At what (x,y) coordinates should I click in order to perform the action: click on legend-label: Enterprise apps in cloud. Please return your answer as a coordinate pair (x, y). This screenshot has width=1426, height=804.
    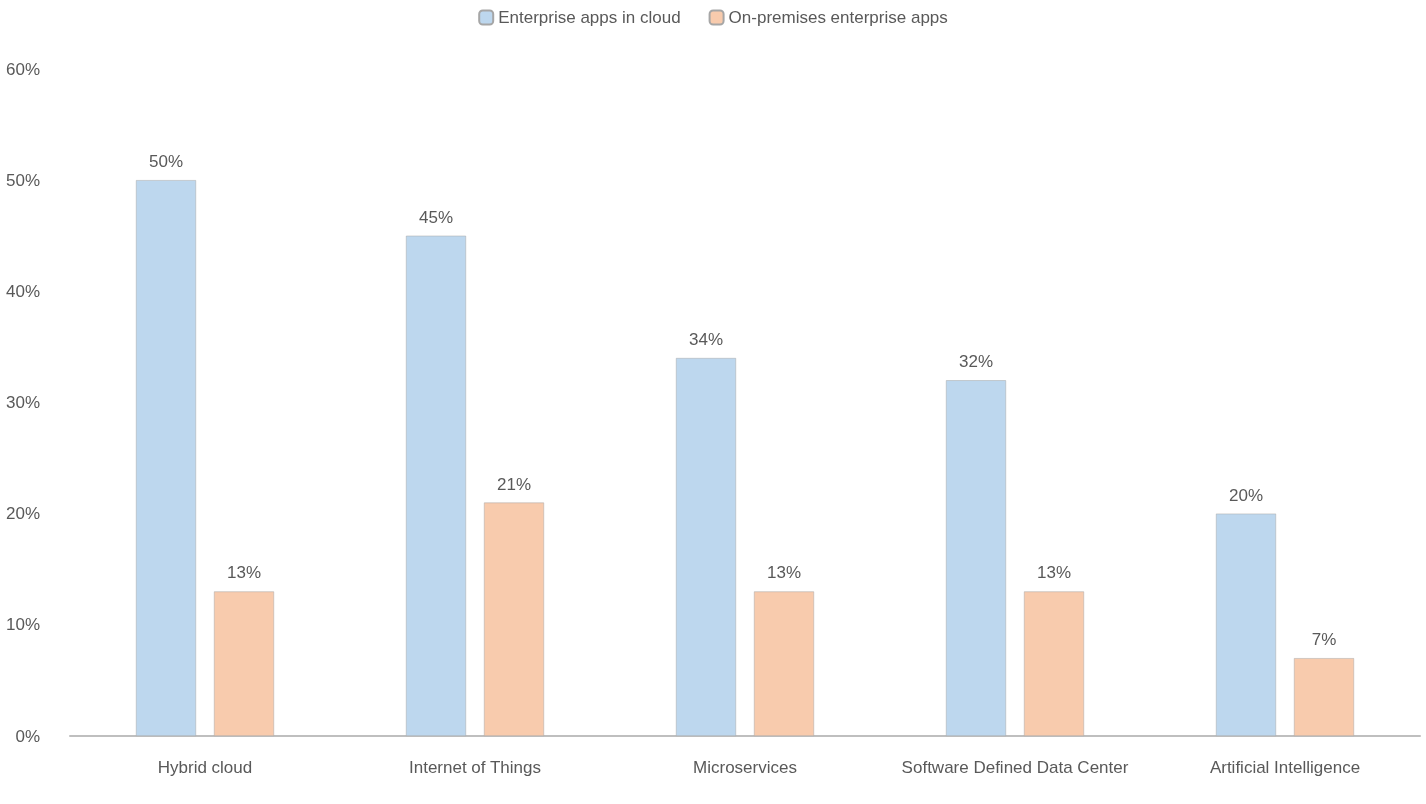
    Looking at the image, I should click on (589, 17).